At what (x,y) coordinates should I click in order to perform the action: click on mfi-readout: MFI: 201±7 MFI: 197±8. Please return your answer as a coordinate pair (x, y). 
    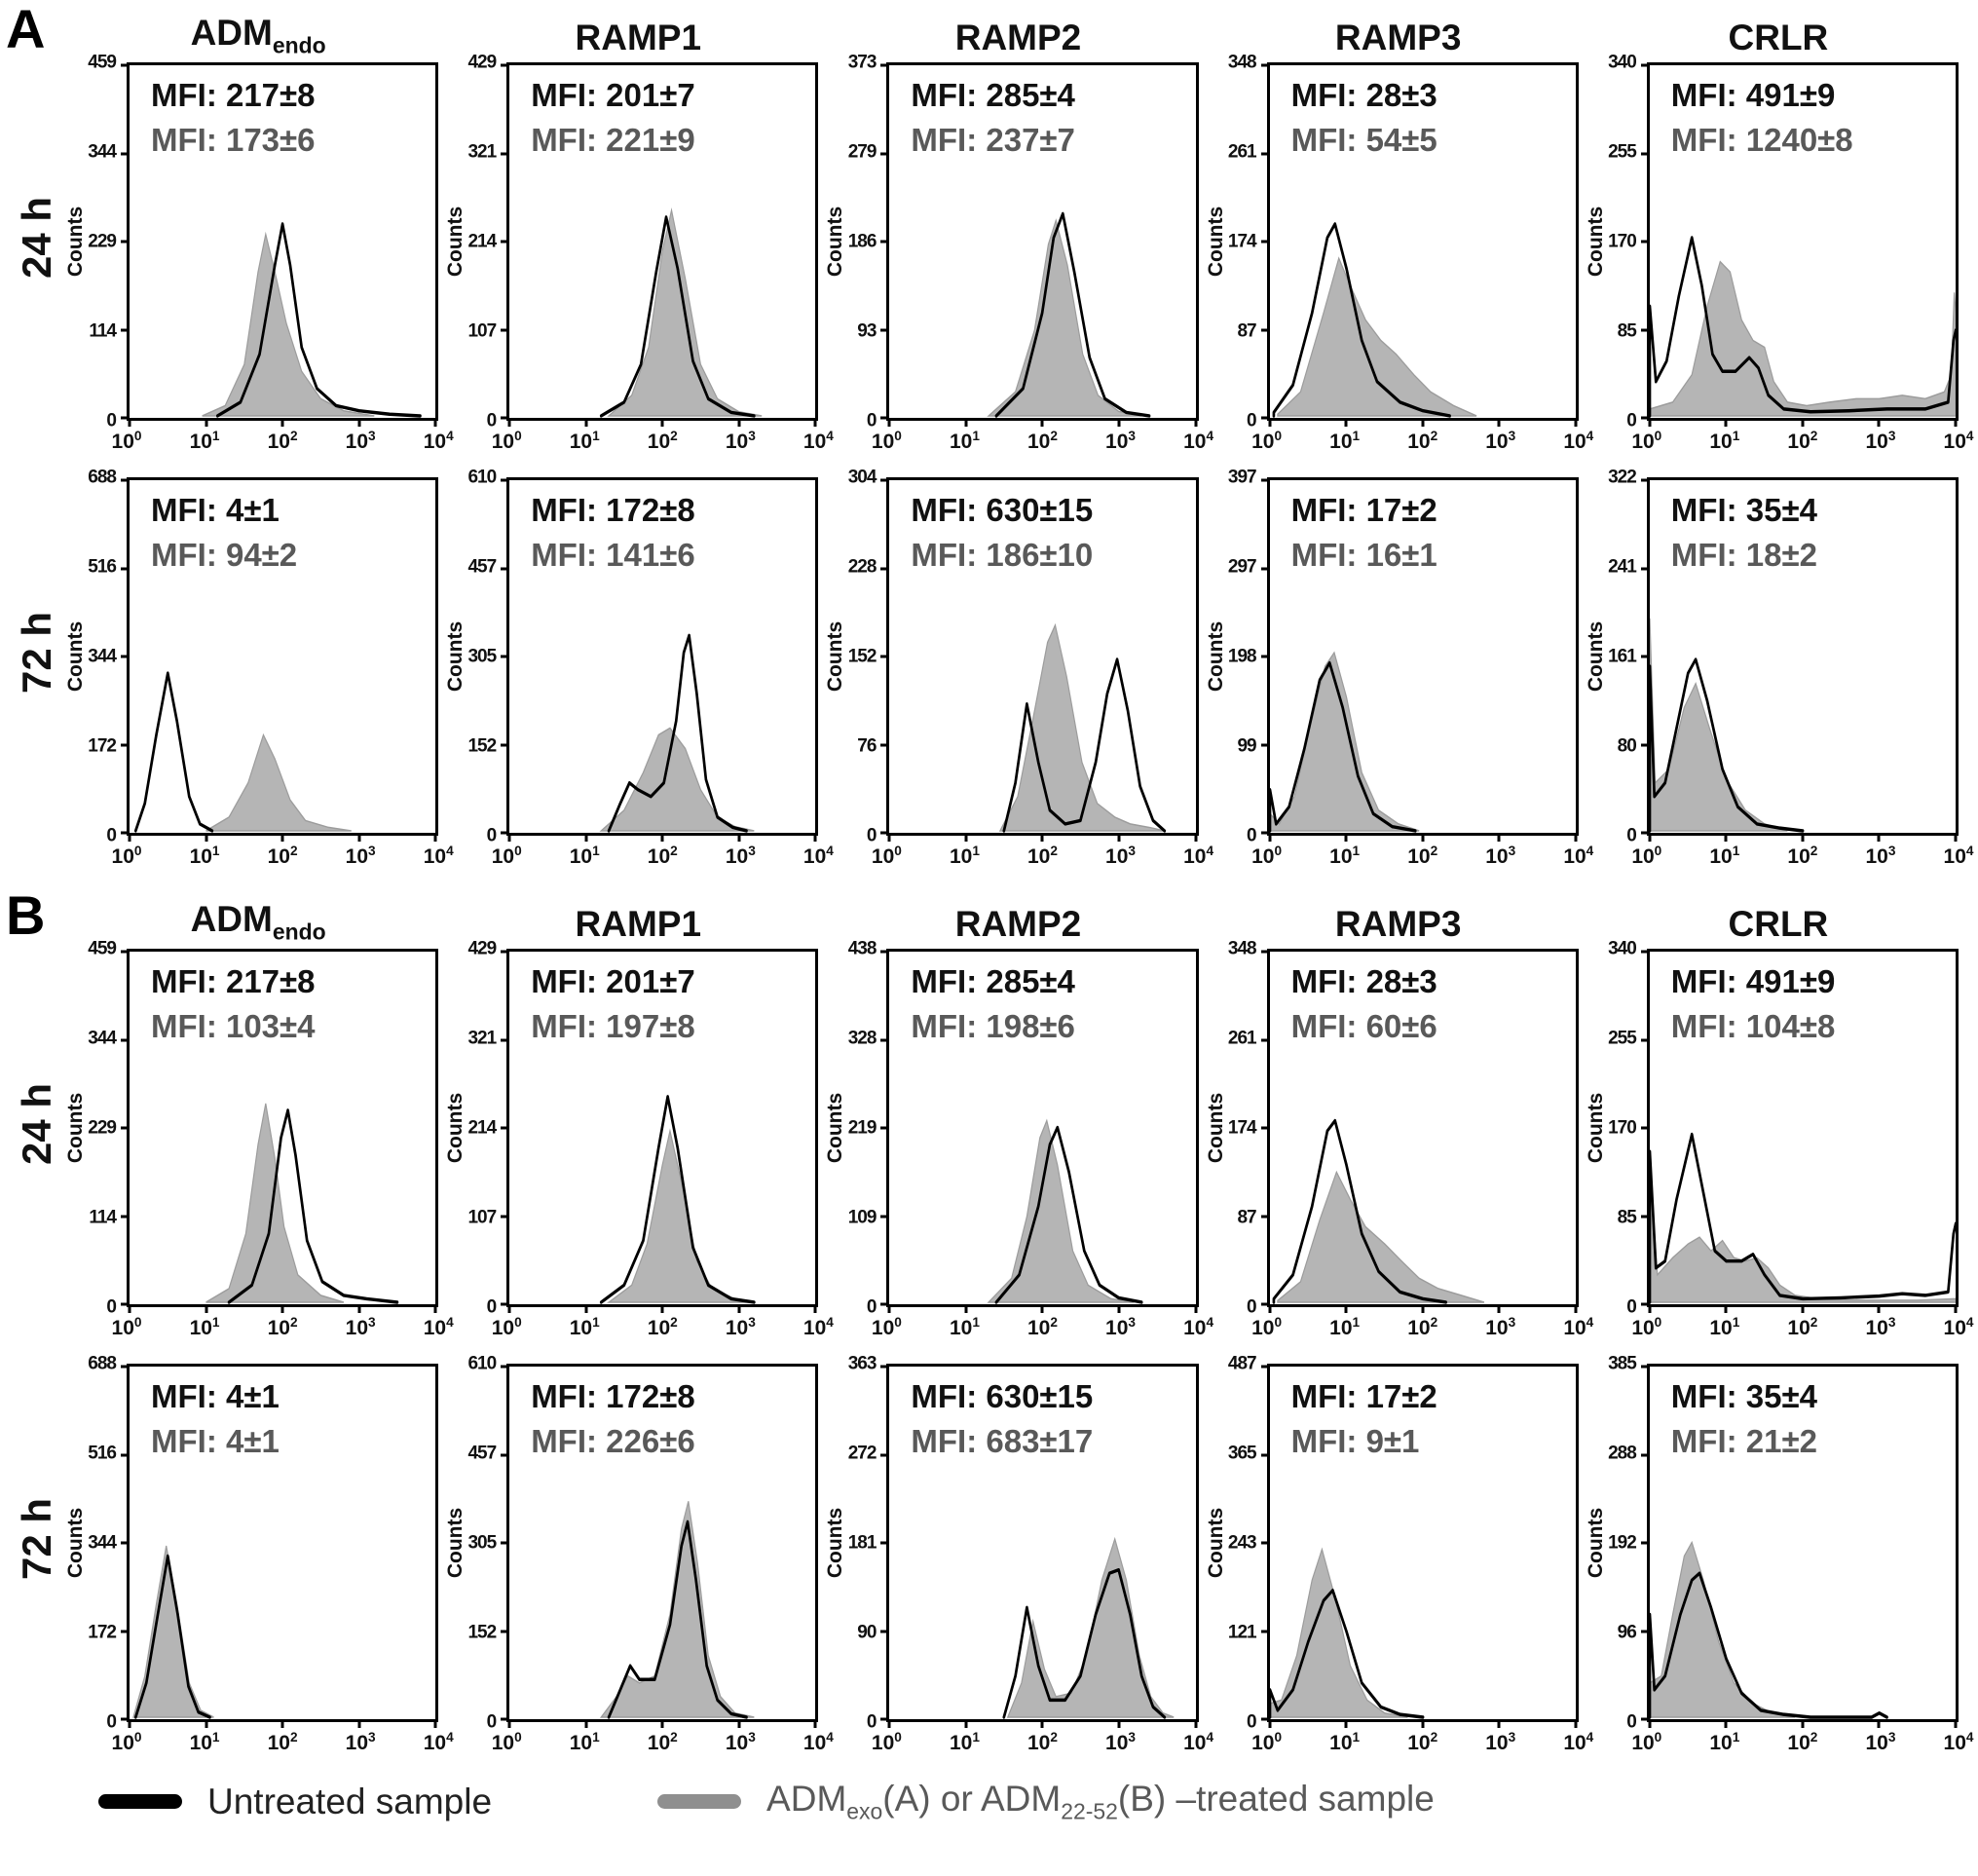
    Looking at the image, I should click on (613, 1004).